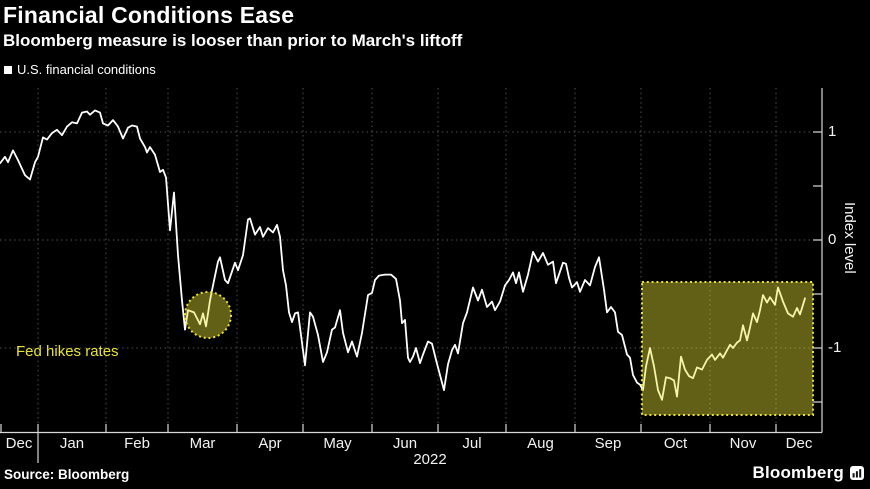 This screenshot has height=489, width=870. What do you see at coordinates (430, 459) in the screenshot?
I see `x-axis-year-label: 2022` at bounding box center [430, 459].